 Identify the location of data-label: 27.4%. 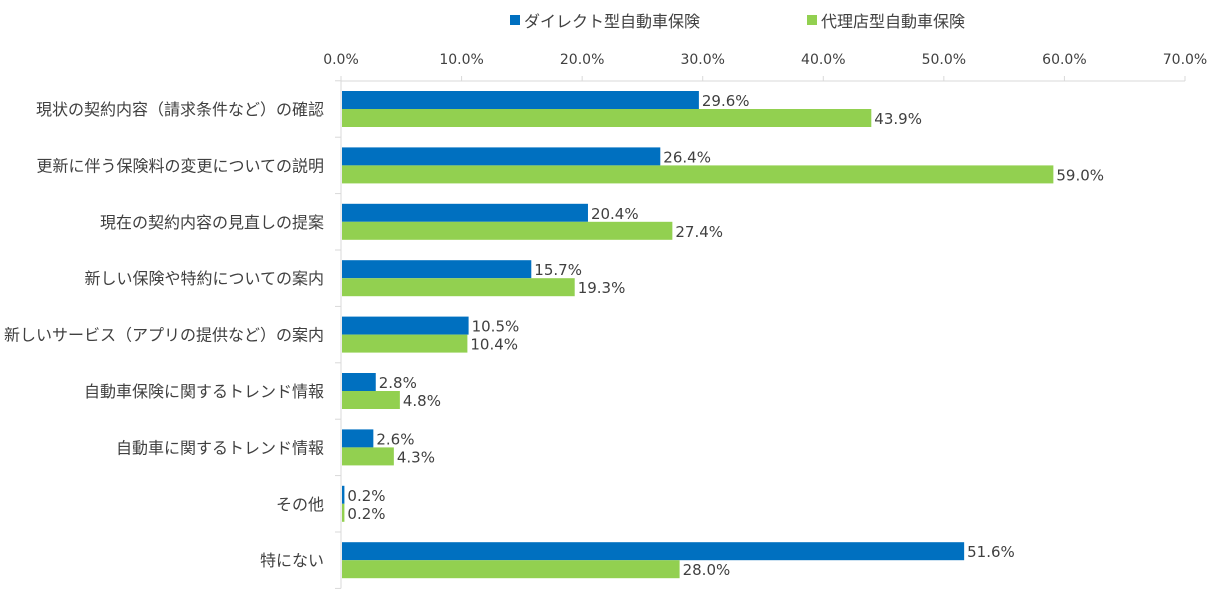
(699, 232).